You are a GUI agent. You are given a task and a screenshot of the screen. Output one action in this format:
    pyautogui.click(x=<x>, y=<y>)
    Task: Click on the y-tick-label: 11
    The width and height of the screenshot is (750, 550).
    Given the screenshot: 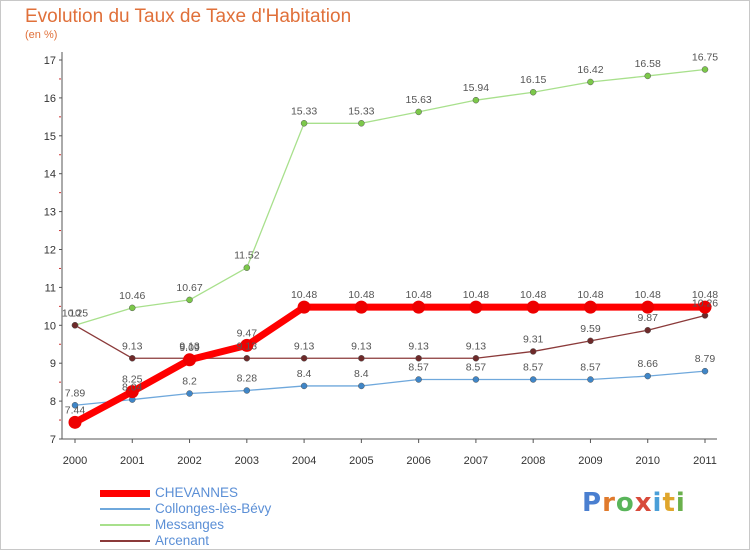 What is the action you would take?
    pyautogui.click(x=50, y=288)
    